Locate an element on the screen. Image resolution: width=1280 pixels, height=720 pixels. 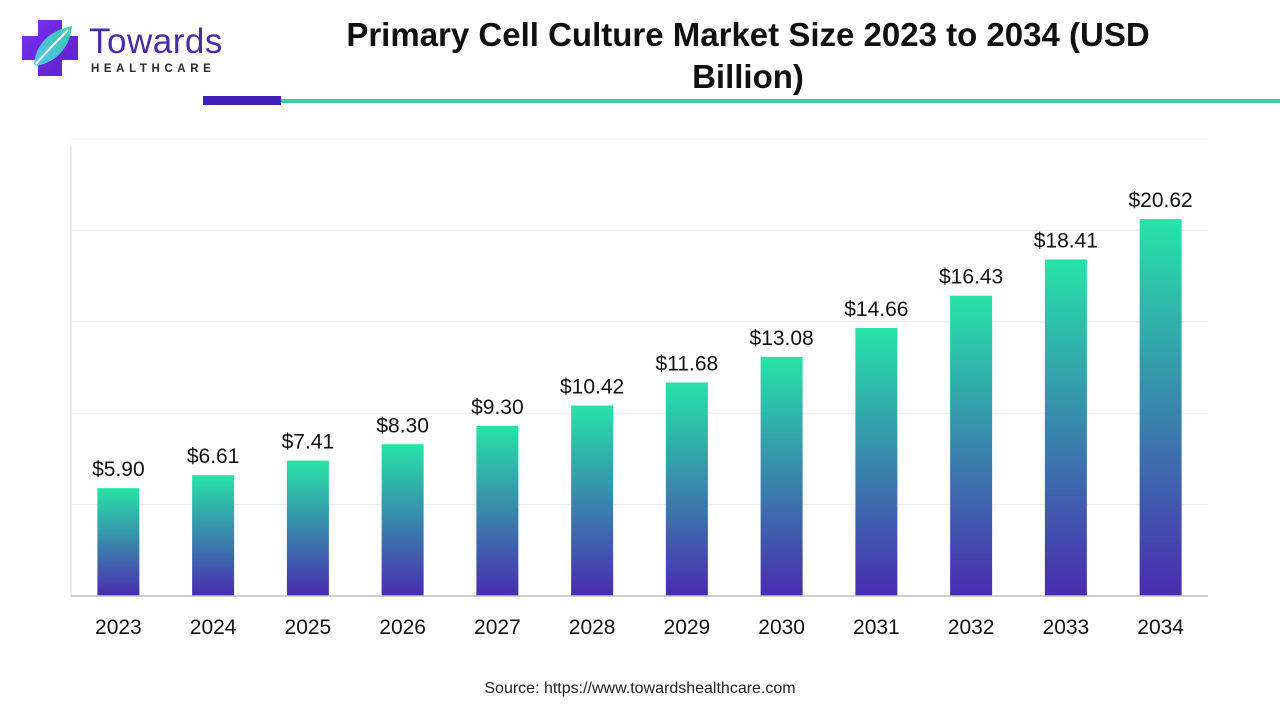
x-tick-label-2034: 2034 is located at coordinates (1160, 627).